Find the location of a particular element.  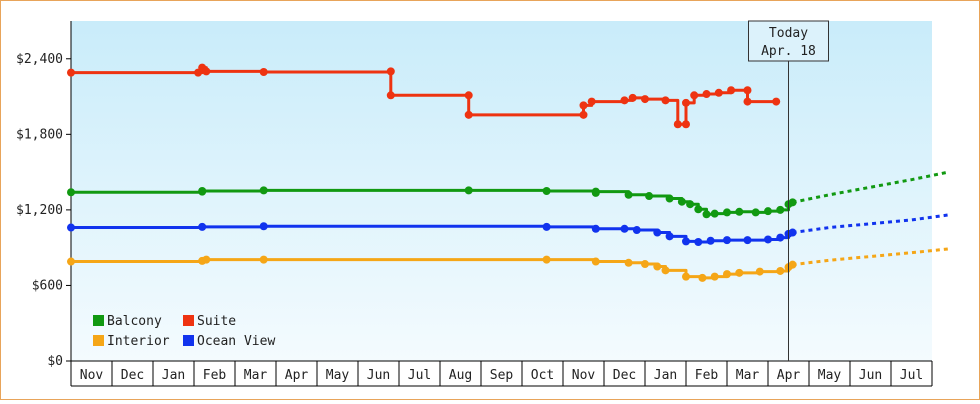

y-tick-label: $600 is located at coordinates (47, 285).